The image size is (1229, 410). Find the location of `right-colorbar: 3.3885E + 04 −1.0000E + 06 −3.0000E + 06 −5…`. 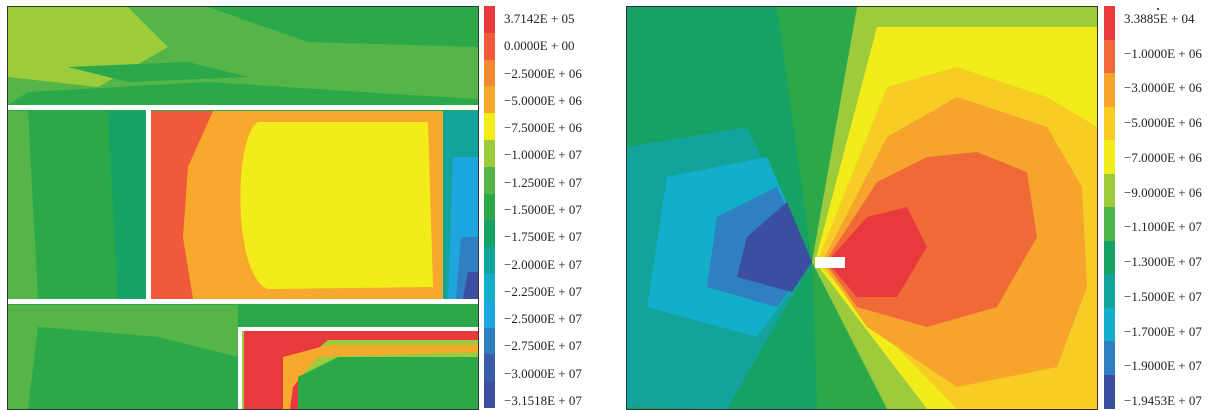

right-colorbar: 3.3885E + 04 −1.0000E + 06 −3.0000E + 06 −5… is located at coordinates (1166, 207).